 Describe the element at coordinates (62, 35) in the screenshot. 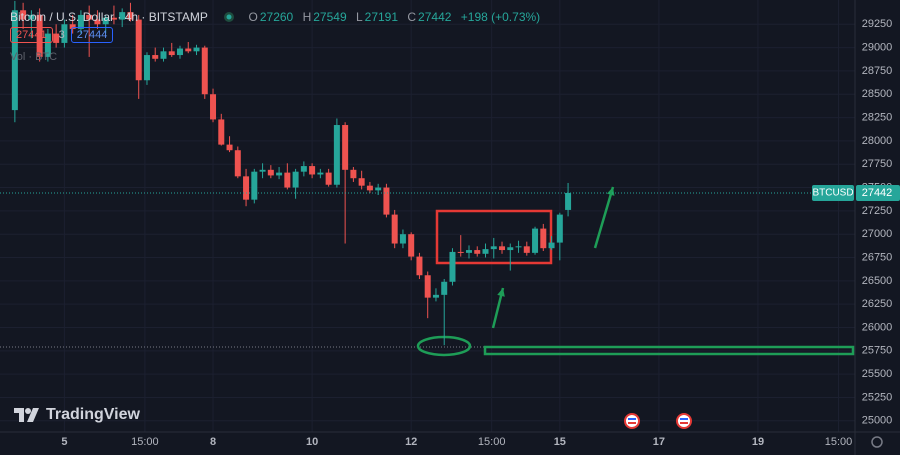

I see `quote-boxes: 27441 3 27444` at that location.